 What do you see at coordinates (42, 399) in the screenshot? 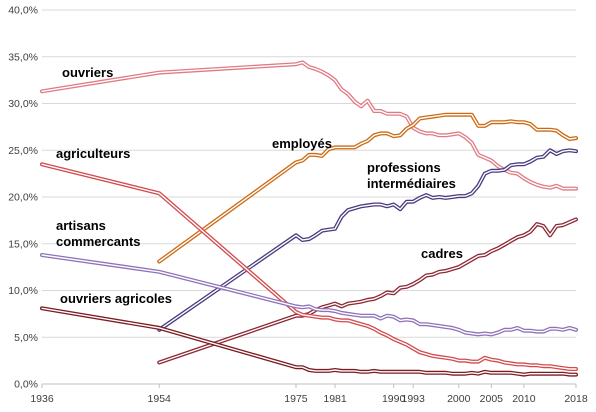
I see `x-tick-label: 1936` at bounding box center [42, 399].